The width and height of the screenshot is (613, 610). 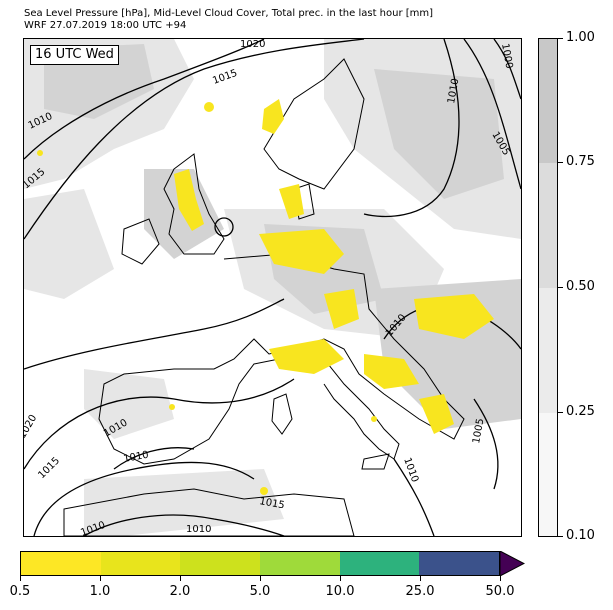 What do you see at coordinates (282, 414) in the screenshot?
I see `coast-corsica-sardinia` at bounding box center [282, 414].